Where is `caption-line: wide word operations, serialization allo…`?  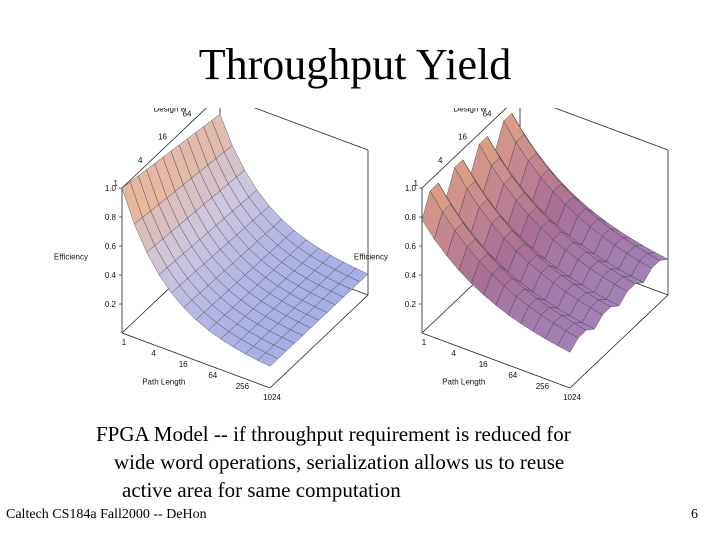 caption-line: wide word operations, serialization allo… is located at coordinates (339, 462).